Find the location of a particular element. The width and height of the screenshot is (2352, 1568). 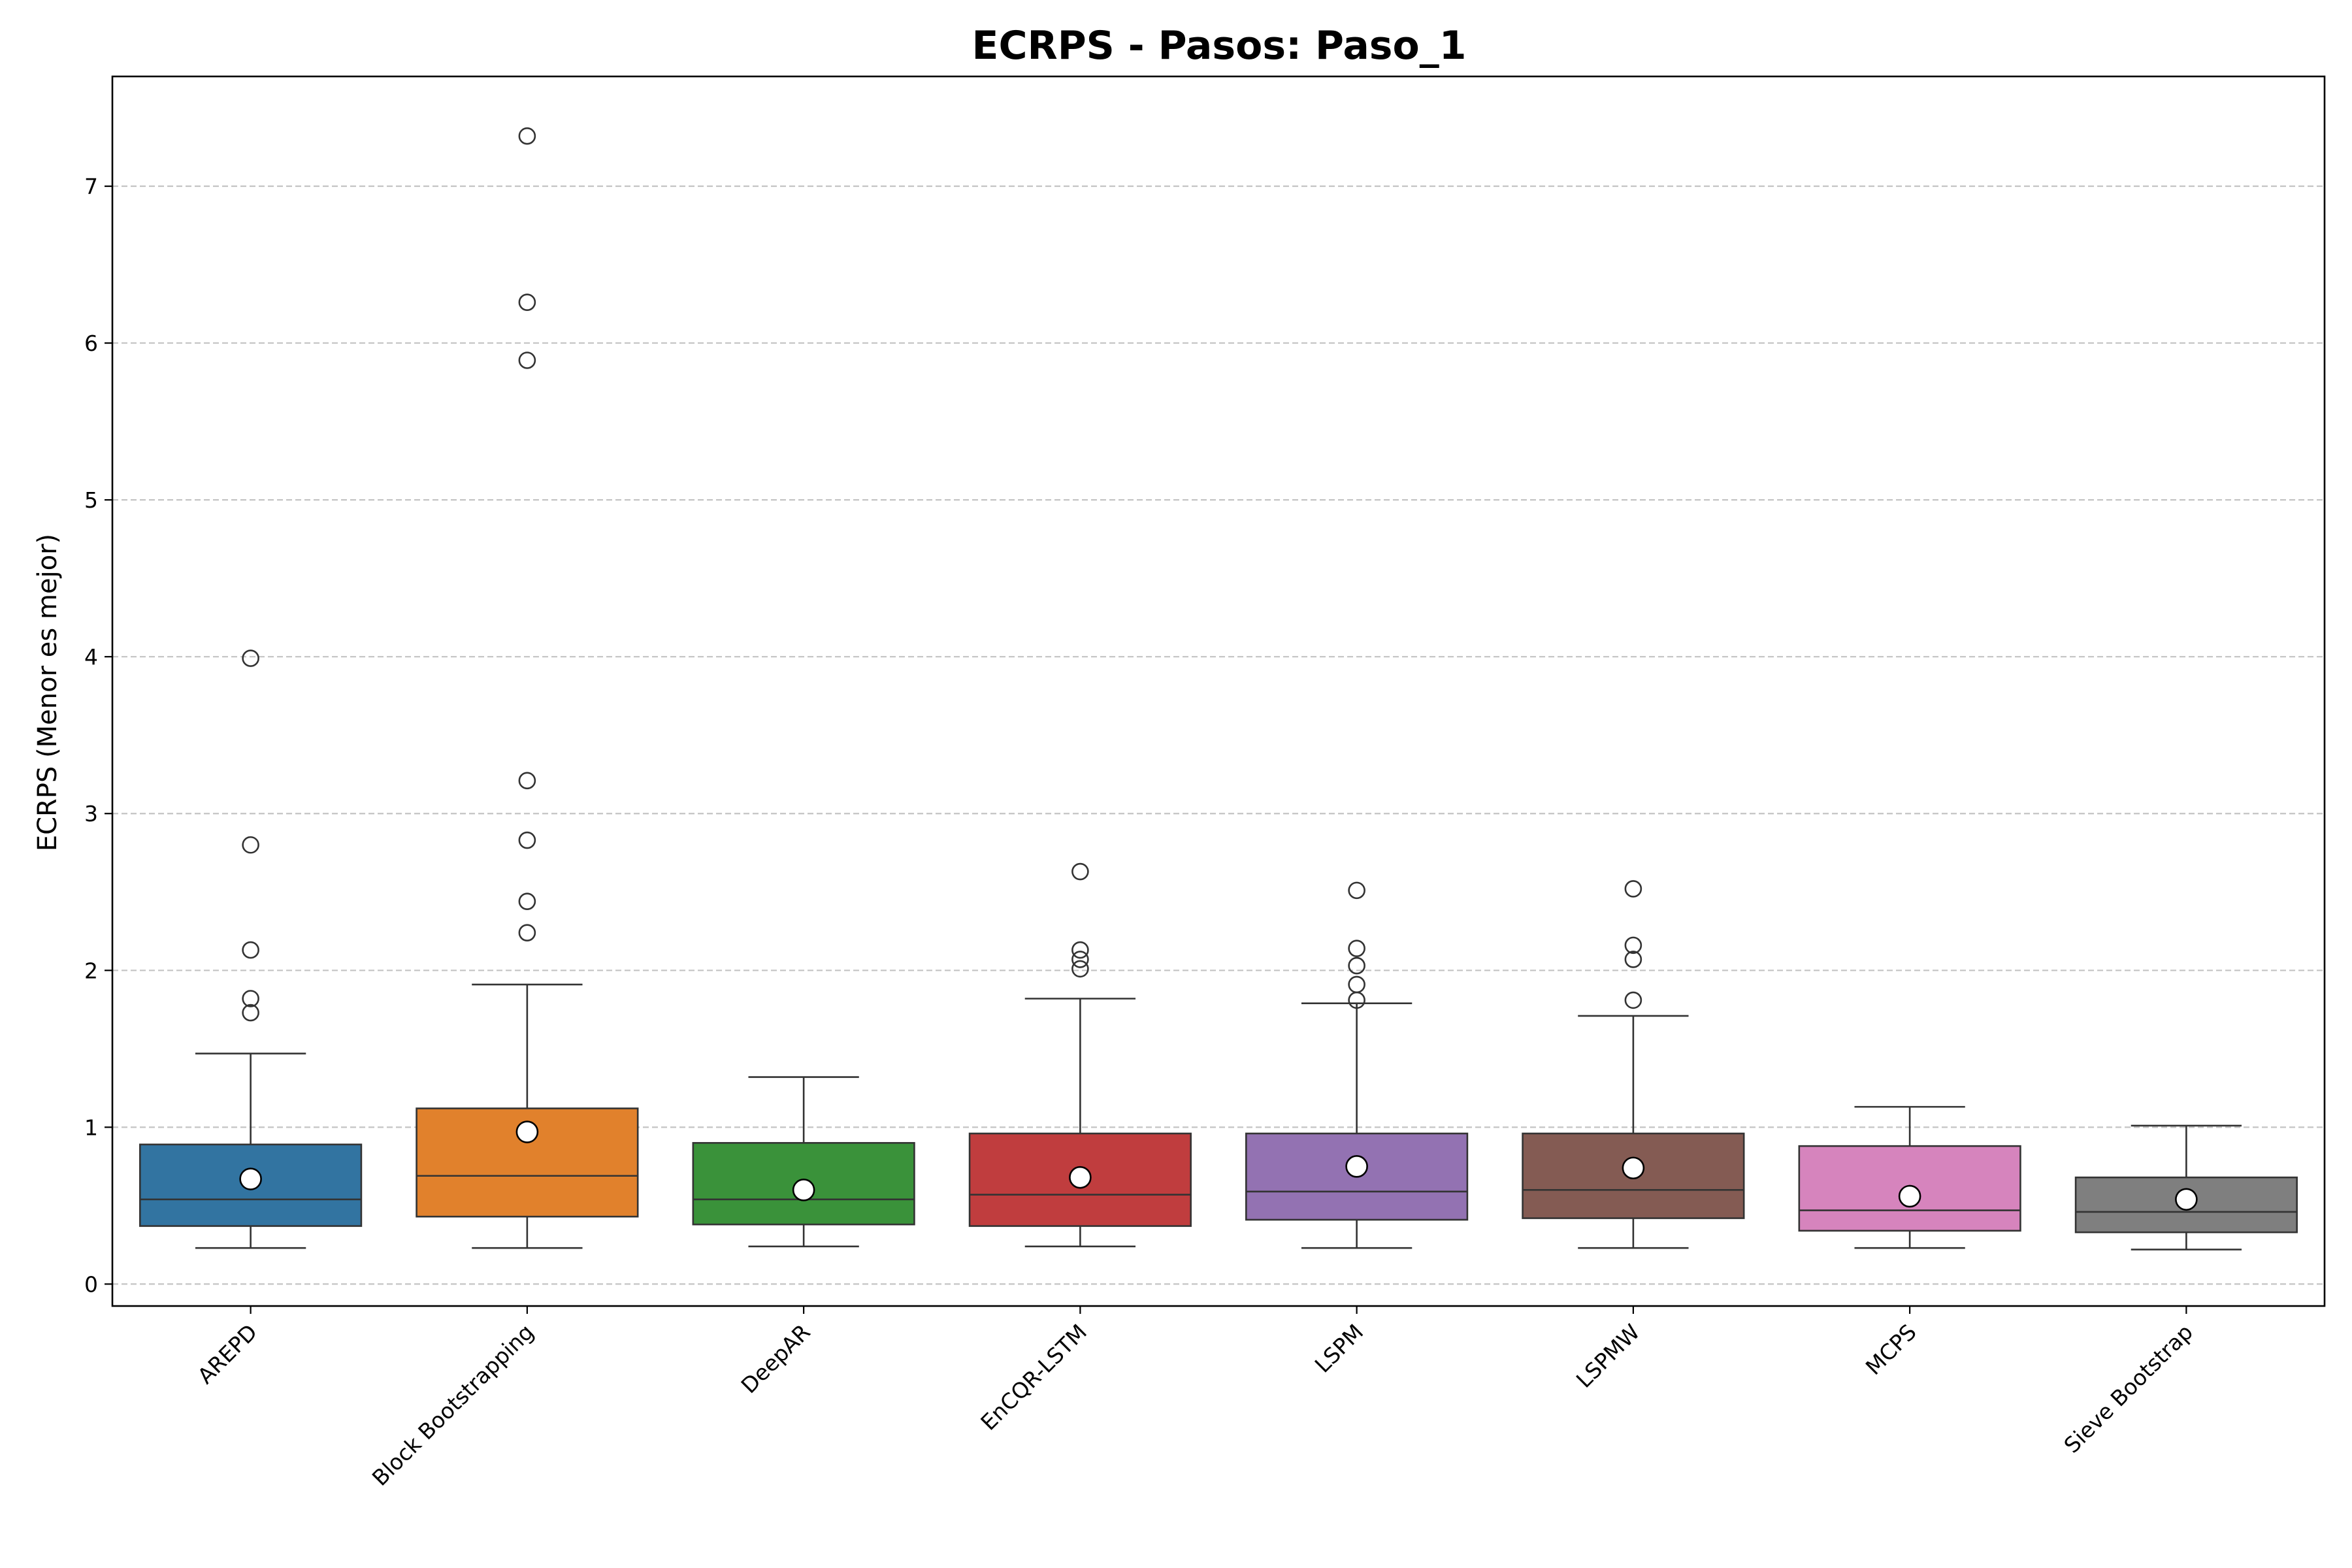

y-tick-label: 2 is located at coordinates (91, 970).